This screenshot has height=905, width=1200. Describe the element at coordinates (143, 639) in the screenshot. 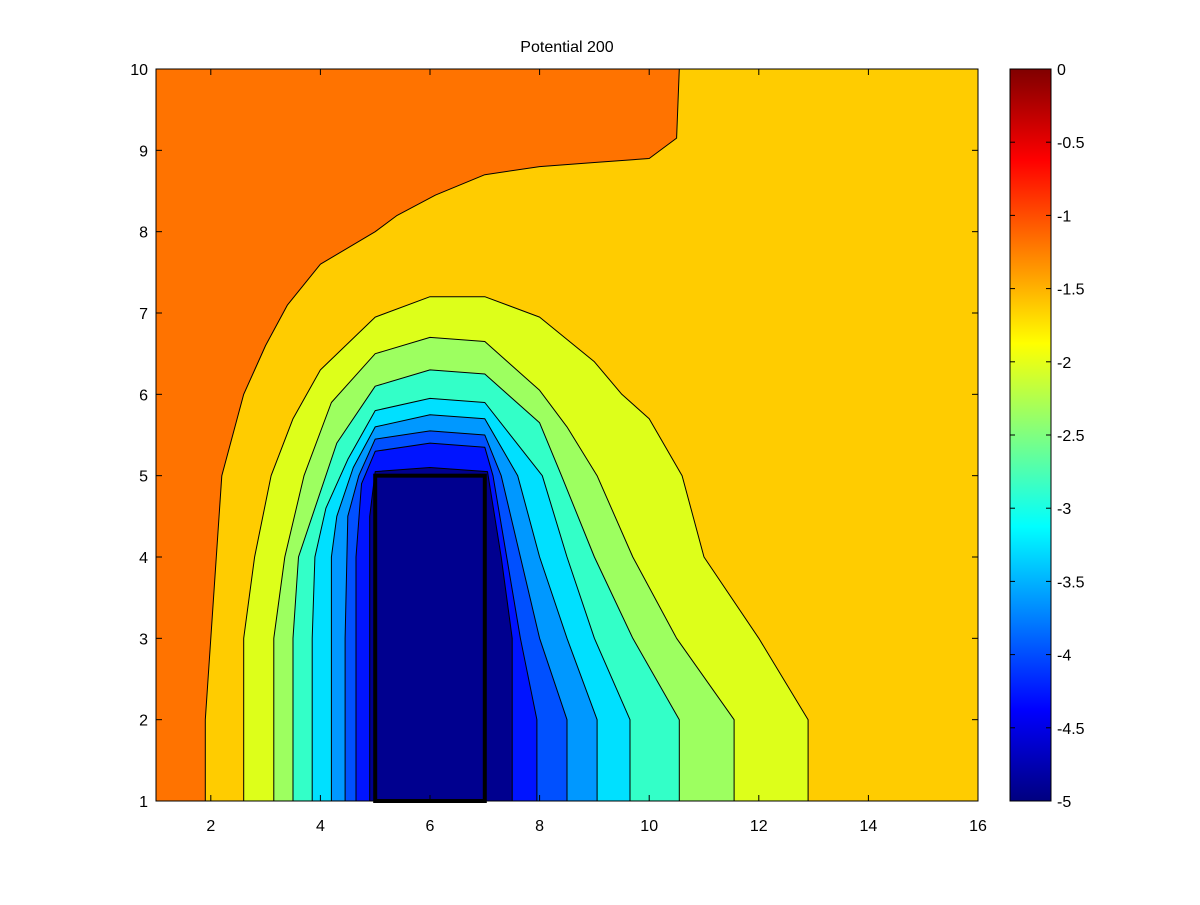

I see `y-tick-label: 3` at that location.